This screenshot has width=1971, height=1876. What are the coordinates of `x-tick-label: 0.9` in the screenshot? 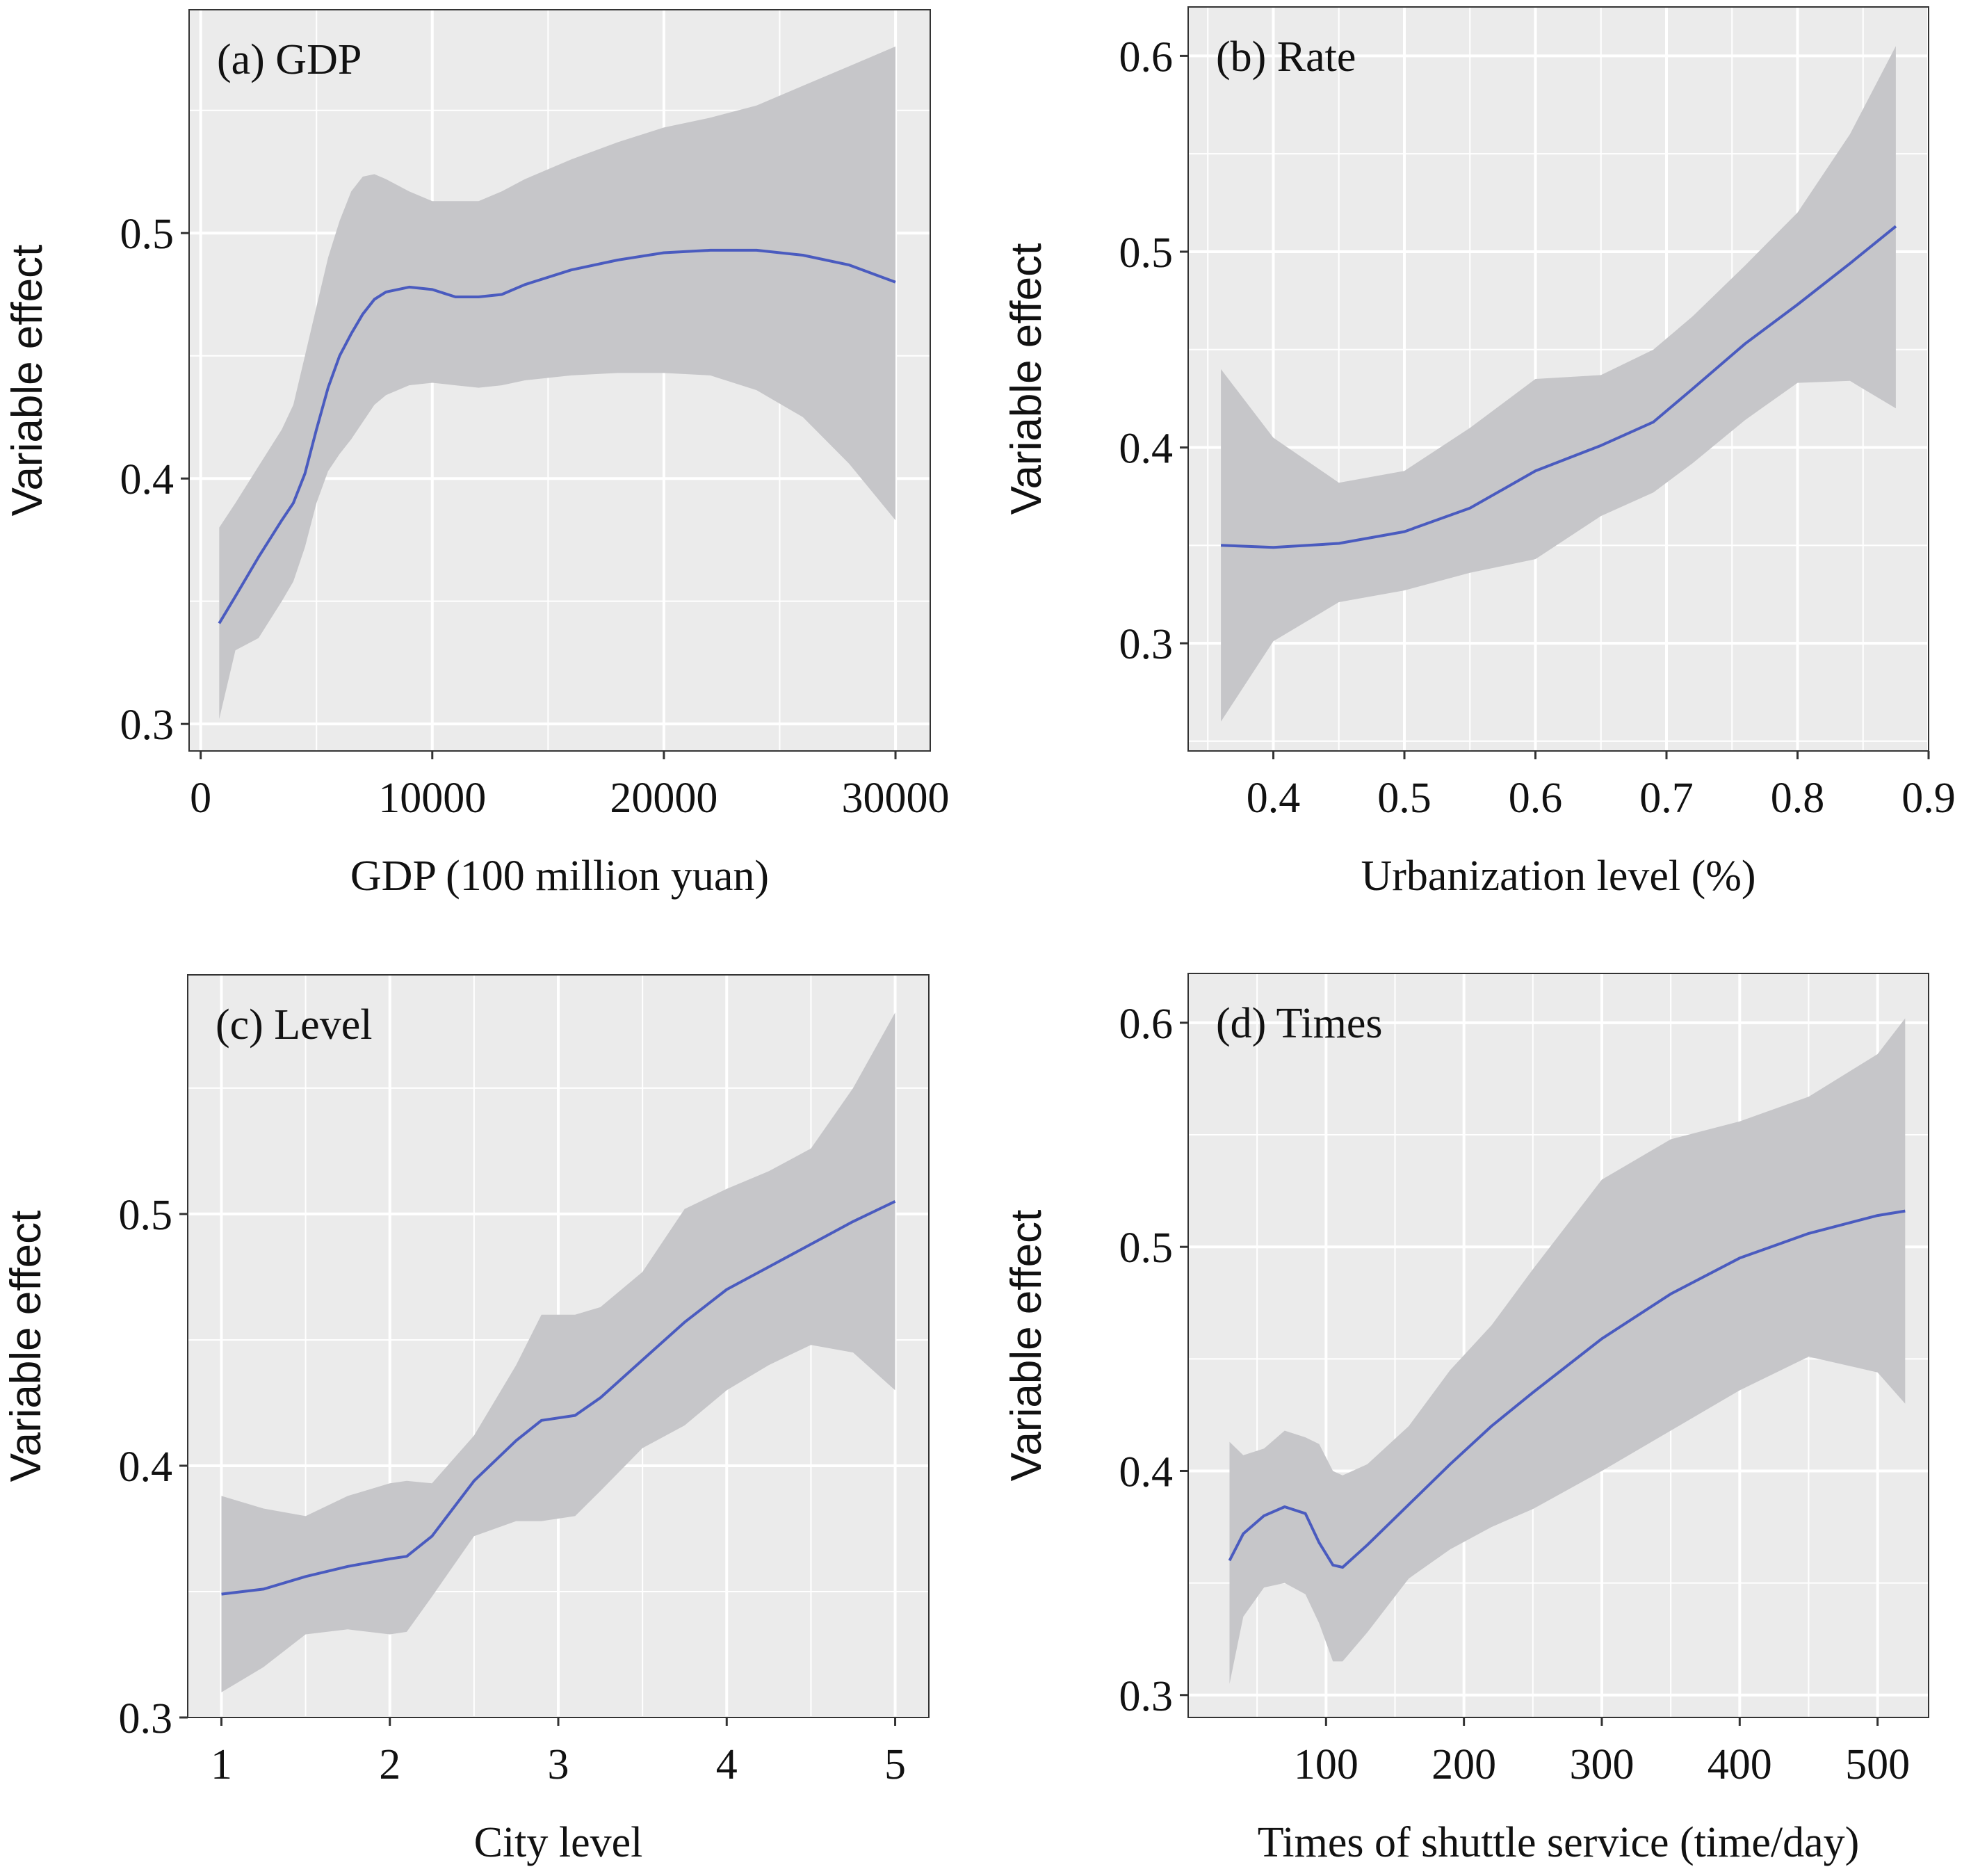 It's located at (1928, 799).